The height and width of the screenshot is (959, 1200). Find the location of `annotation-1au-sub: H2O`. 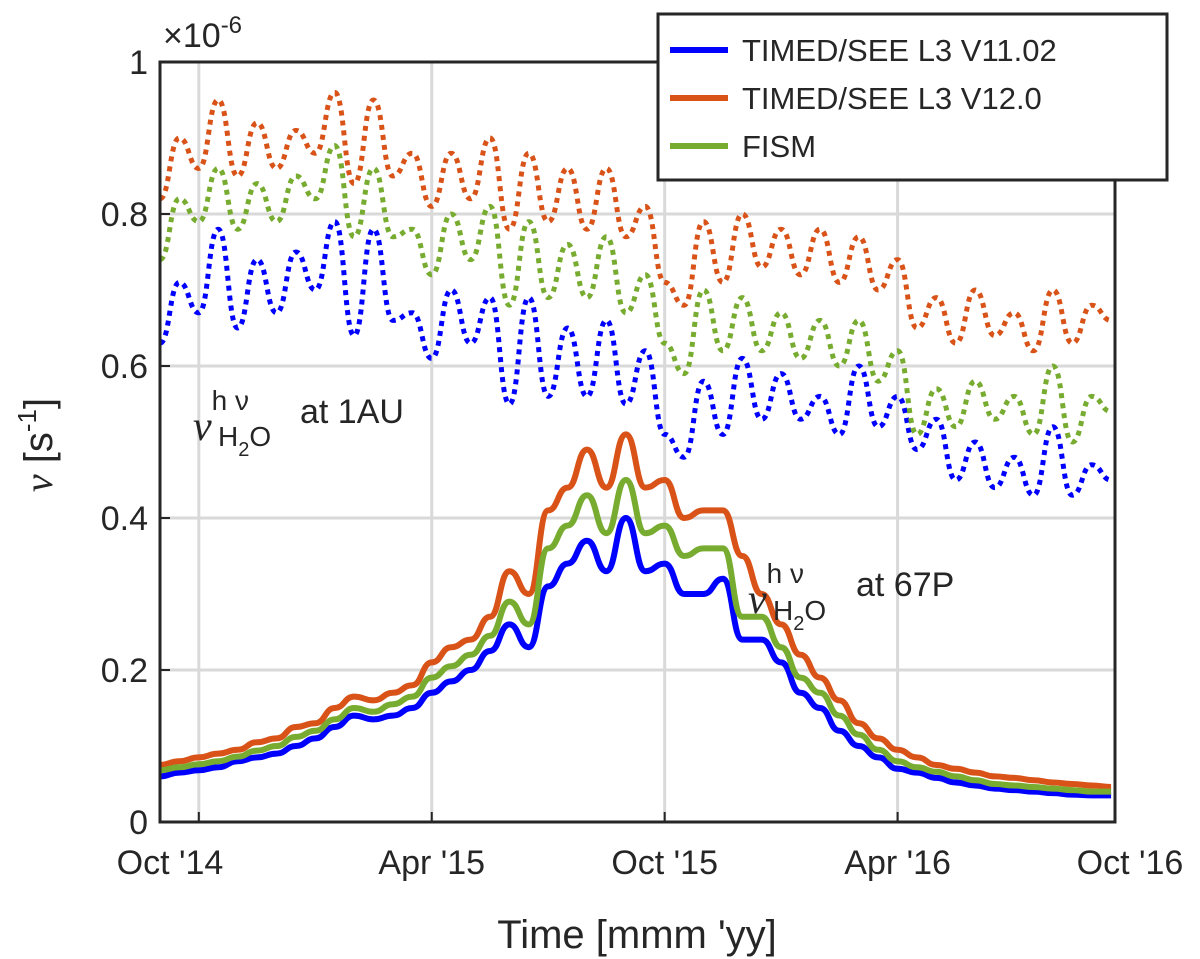

annotation-1au-sub: H2O is located at coordinates (244, 441).